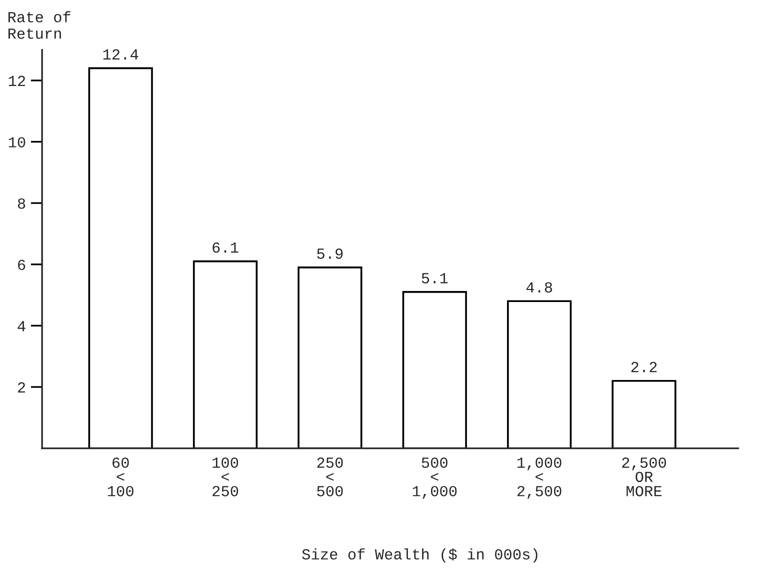 The image size is (765, 586). I want to click on y-tick-label: 4, so click(22, 326).